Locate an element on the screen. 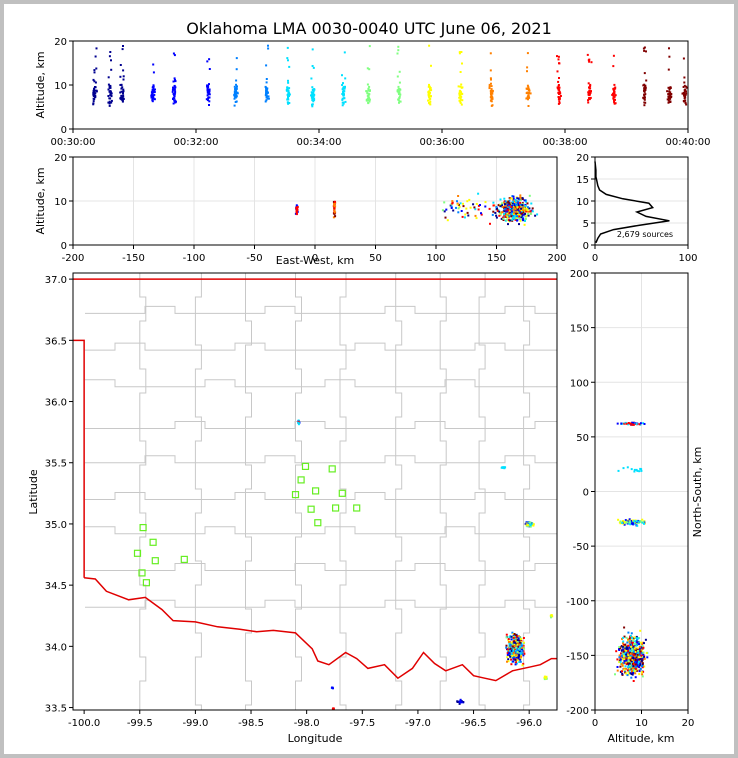 Image resolution: width=738 pixels, height=758 pixels. ew-ytick-label: 10 is located at coordinates (60, 202).